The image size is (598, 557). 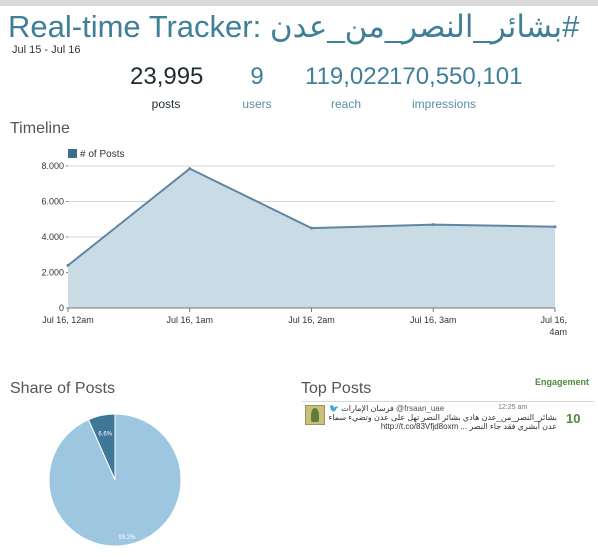 I want to click on stat-reach: 119,022 reach, so click(x=347, y=87).